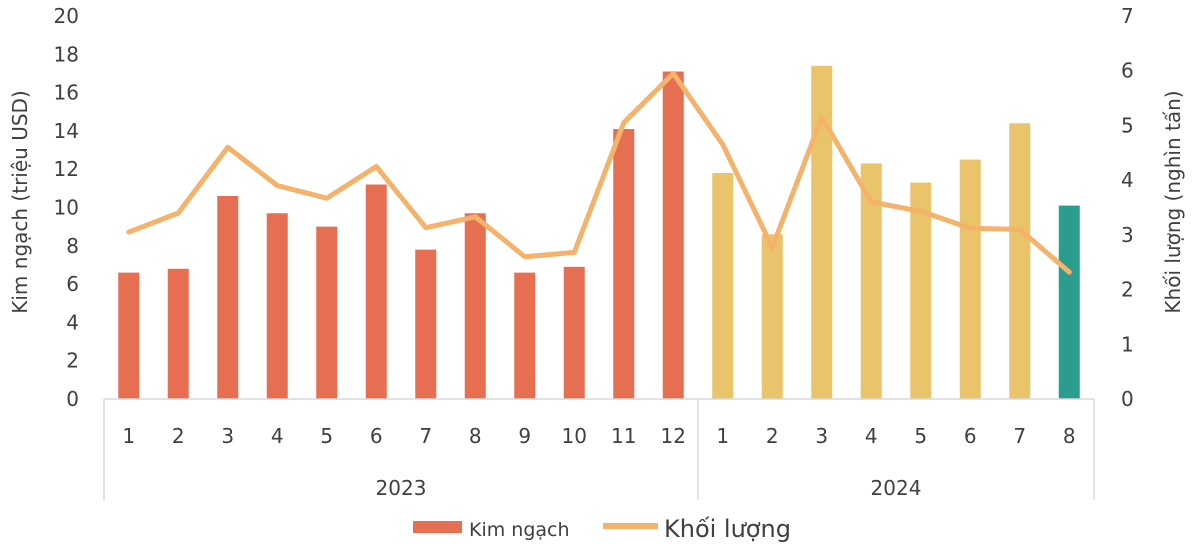  I want to click on y-tick-left: 8, so click(72, 246).